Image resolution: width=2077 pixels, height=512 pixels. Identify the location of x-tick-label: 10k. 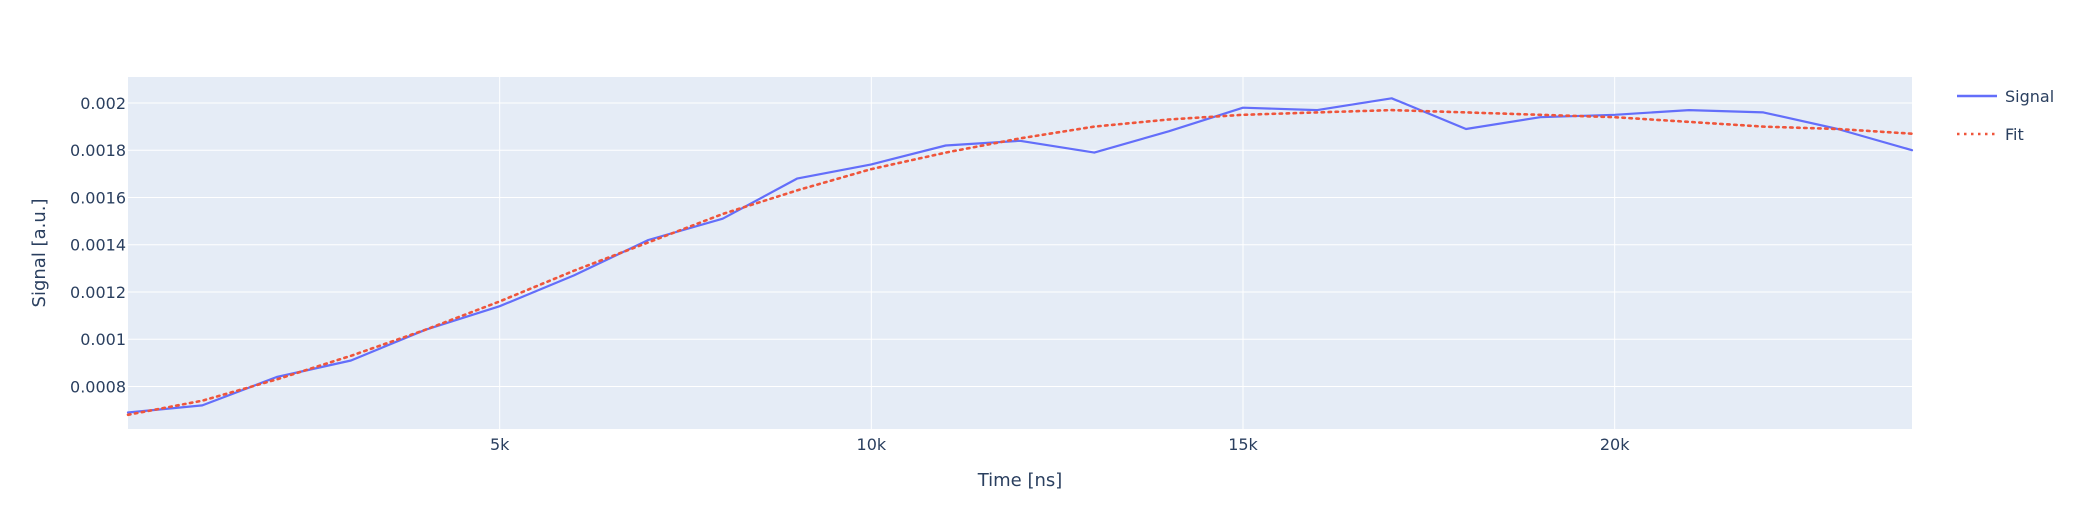
(872, 444).